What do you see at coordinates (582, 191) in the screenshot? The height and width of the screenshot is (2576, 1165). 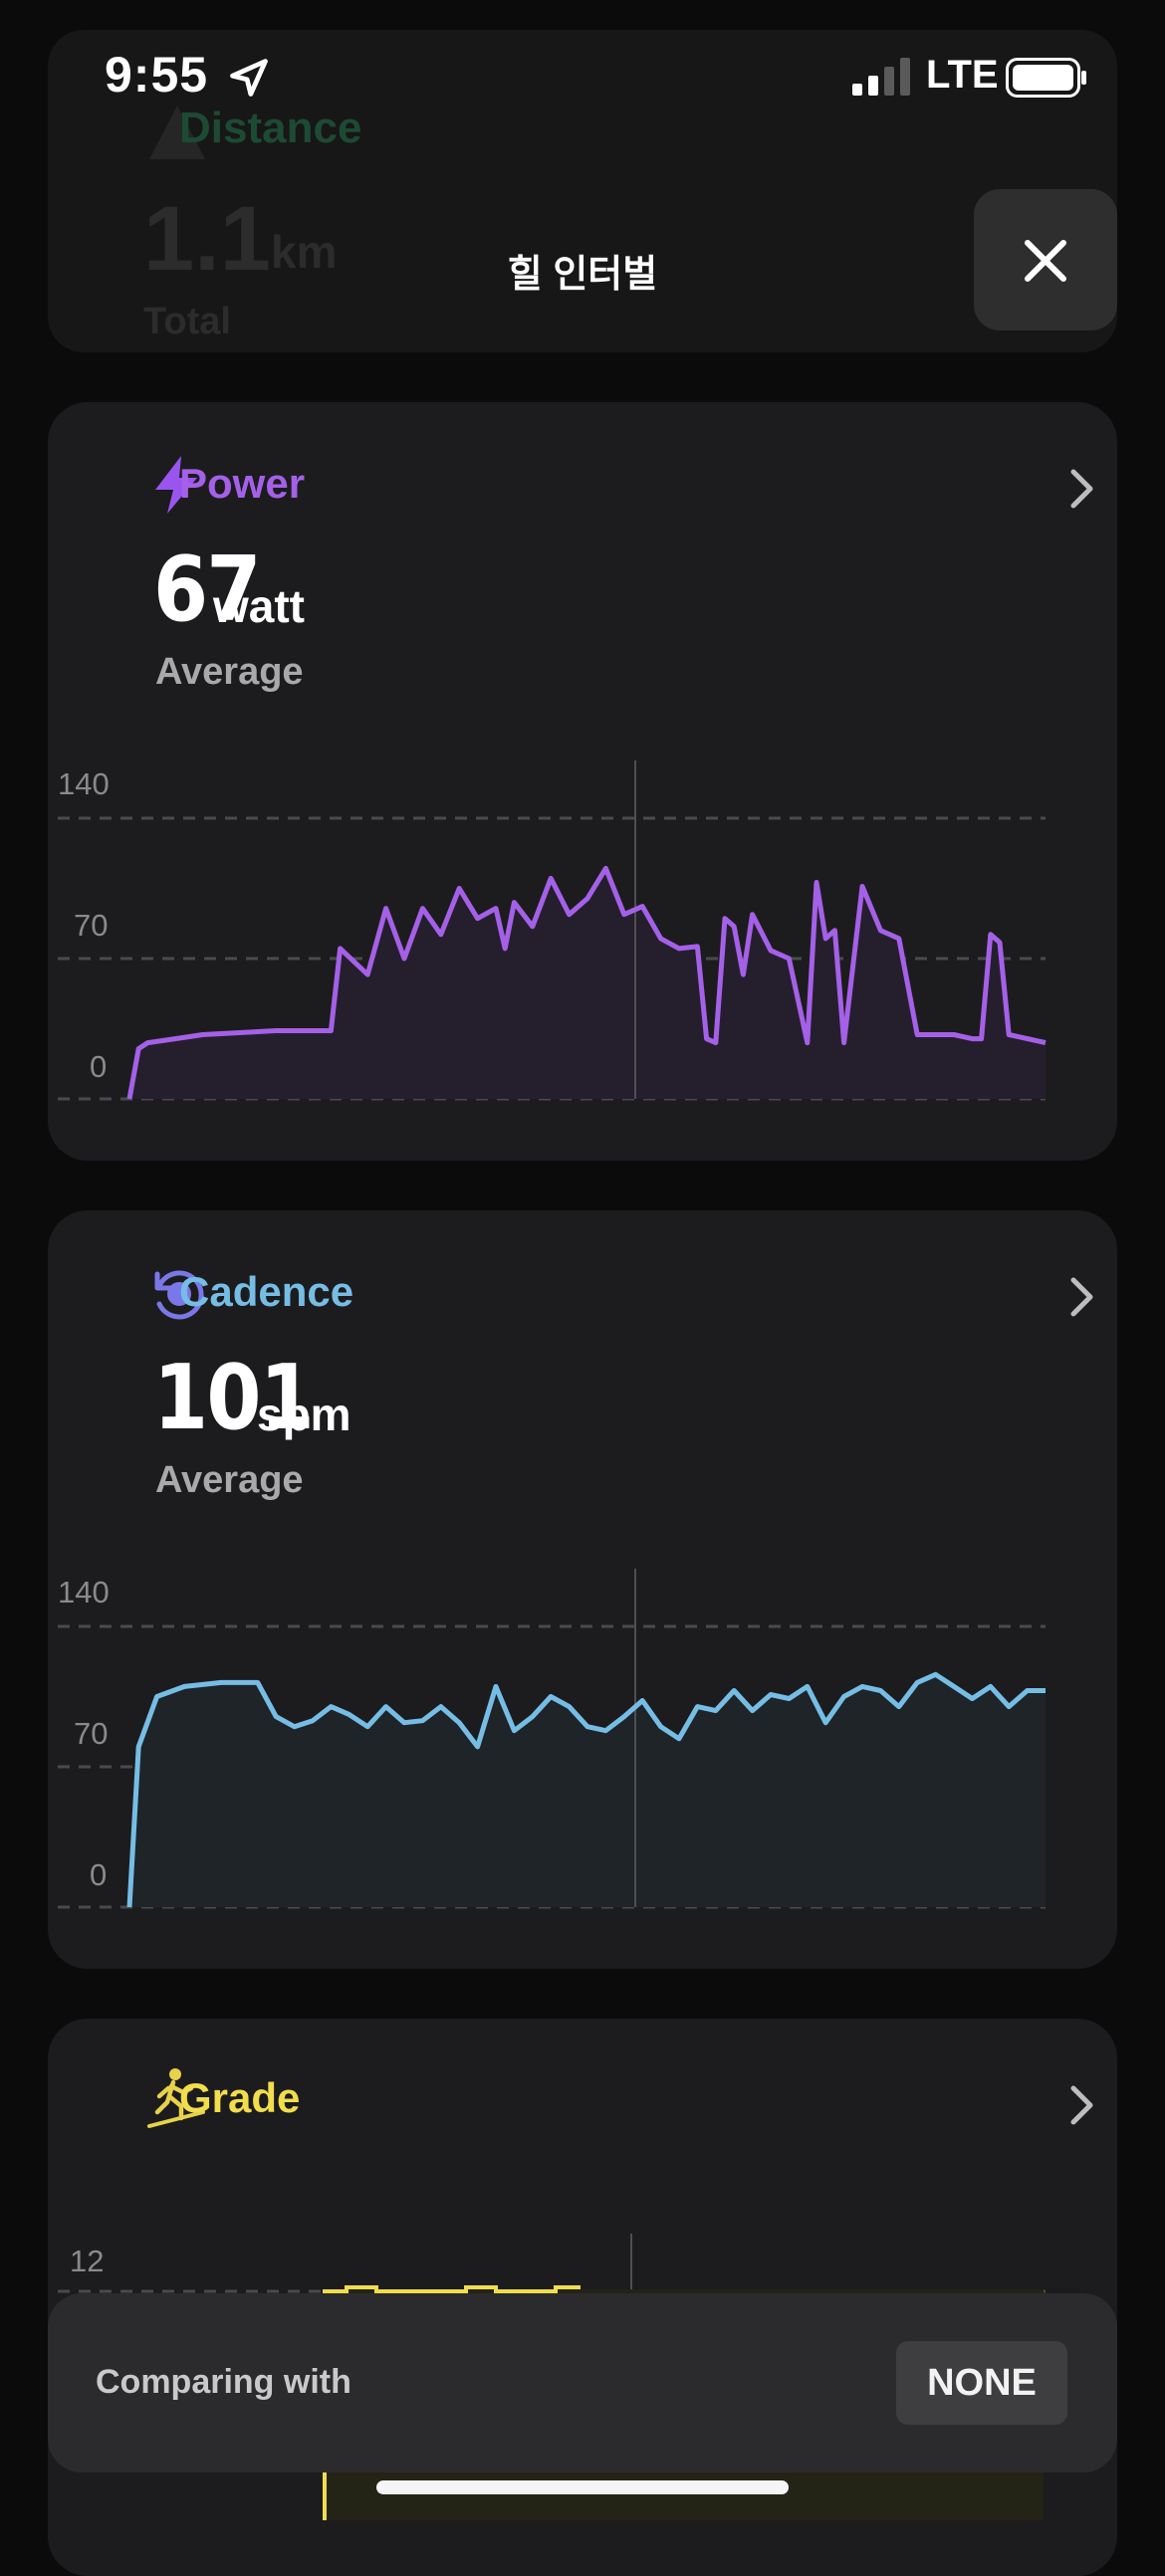 I see `distance-card: Distance 1.1 km Total` at bounding box center [582, 191].